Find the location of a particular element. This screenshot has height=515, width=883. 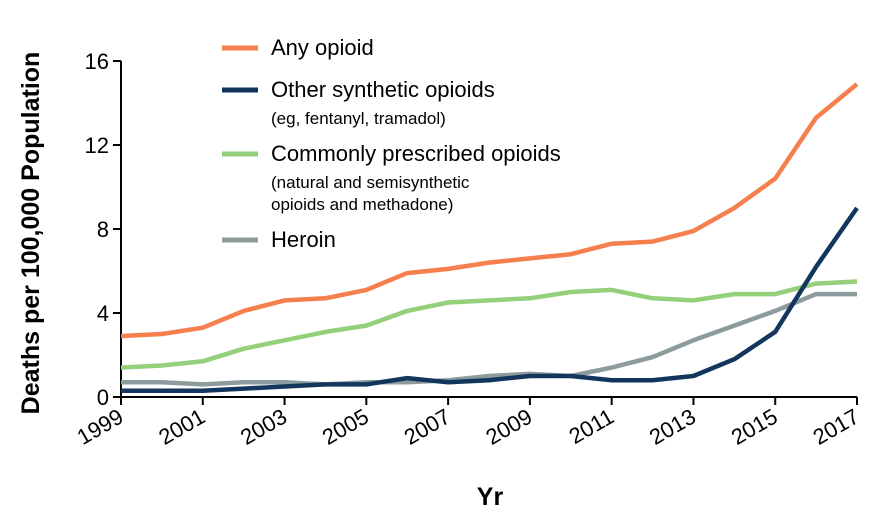

x-tick-label: 1999 is located at coordinates (100, 427).